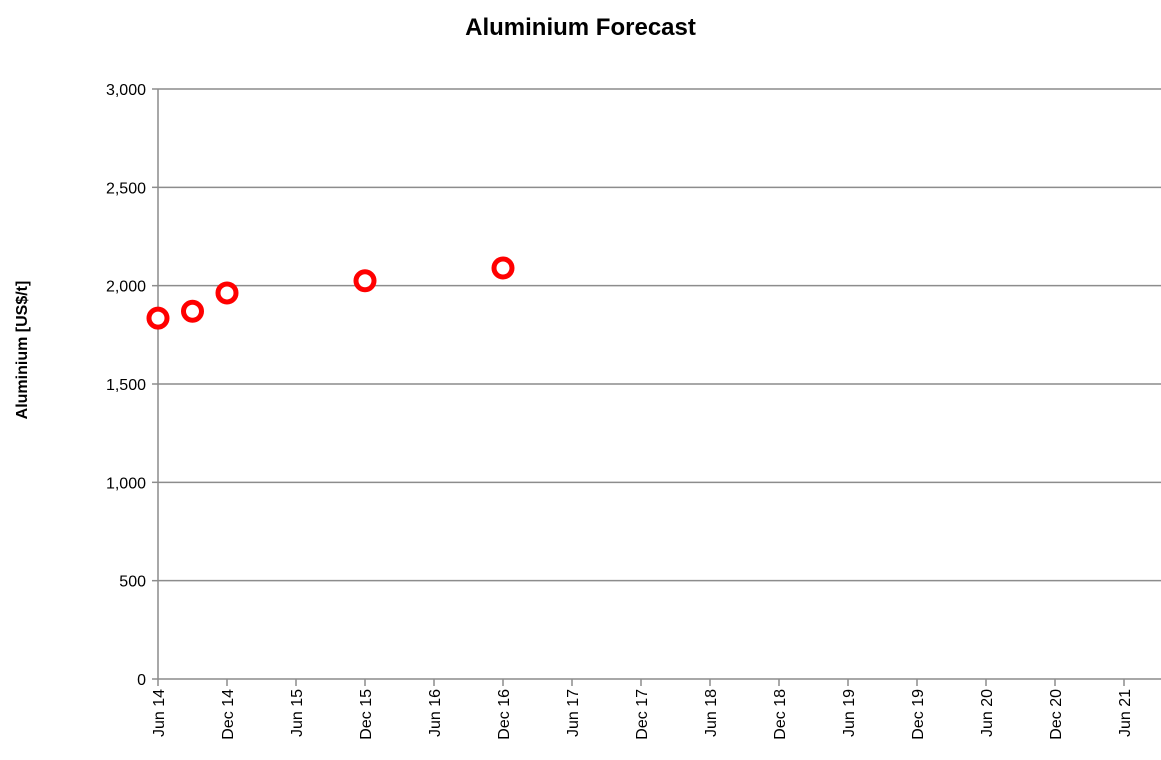  Describe the element at coordinates (918, 714) in the screenshot. I see `x-tick-label: Dec 19` at that location.